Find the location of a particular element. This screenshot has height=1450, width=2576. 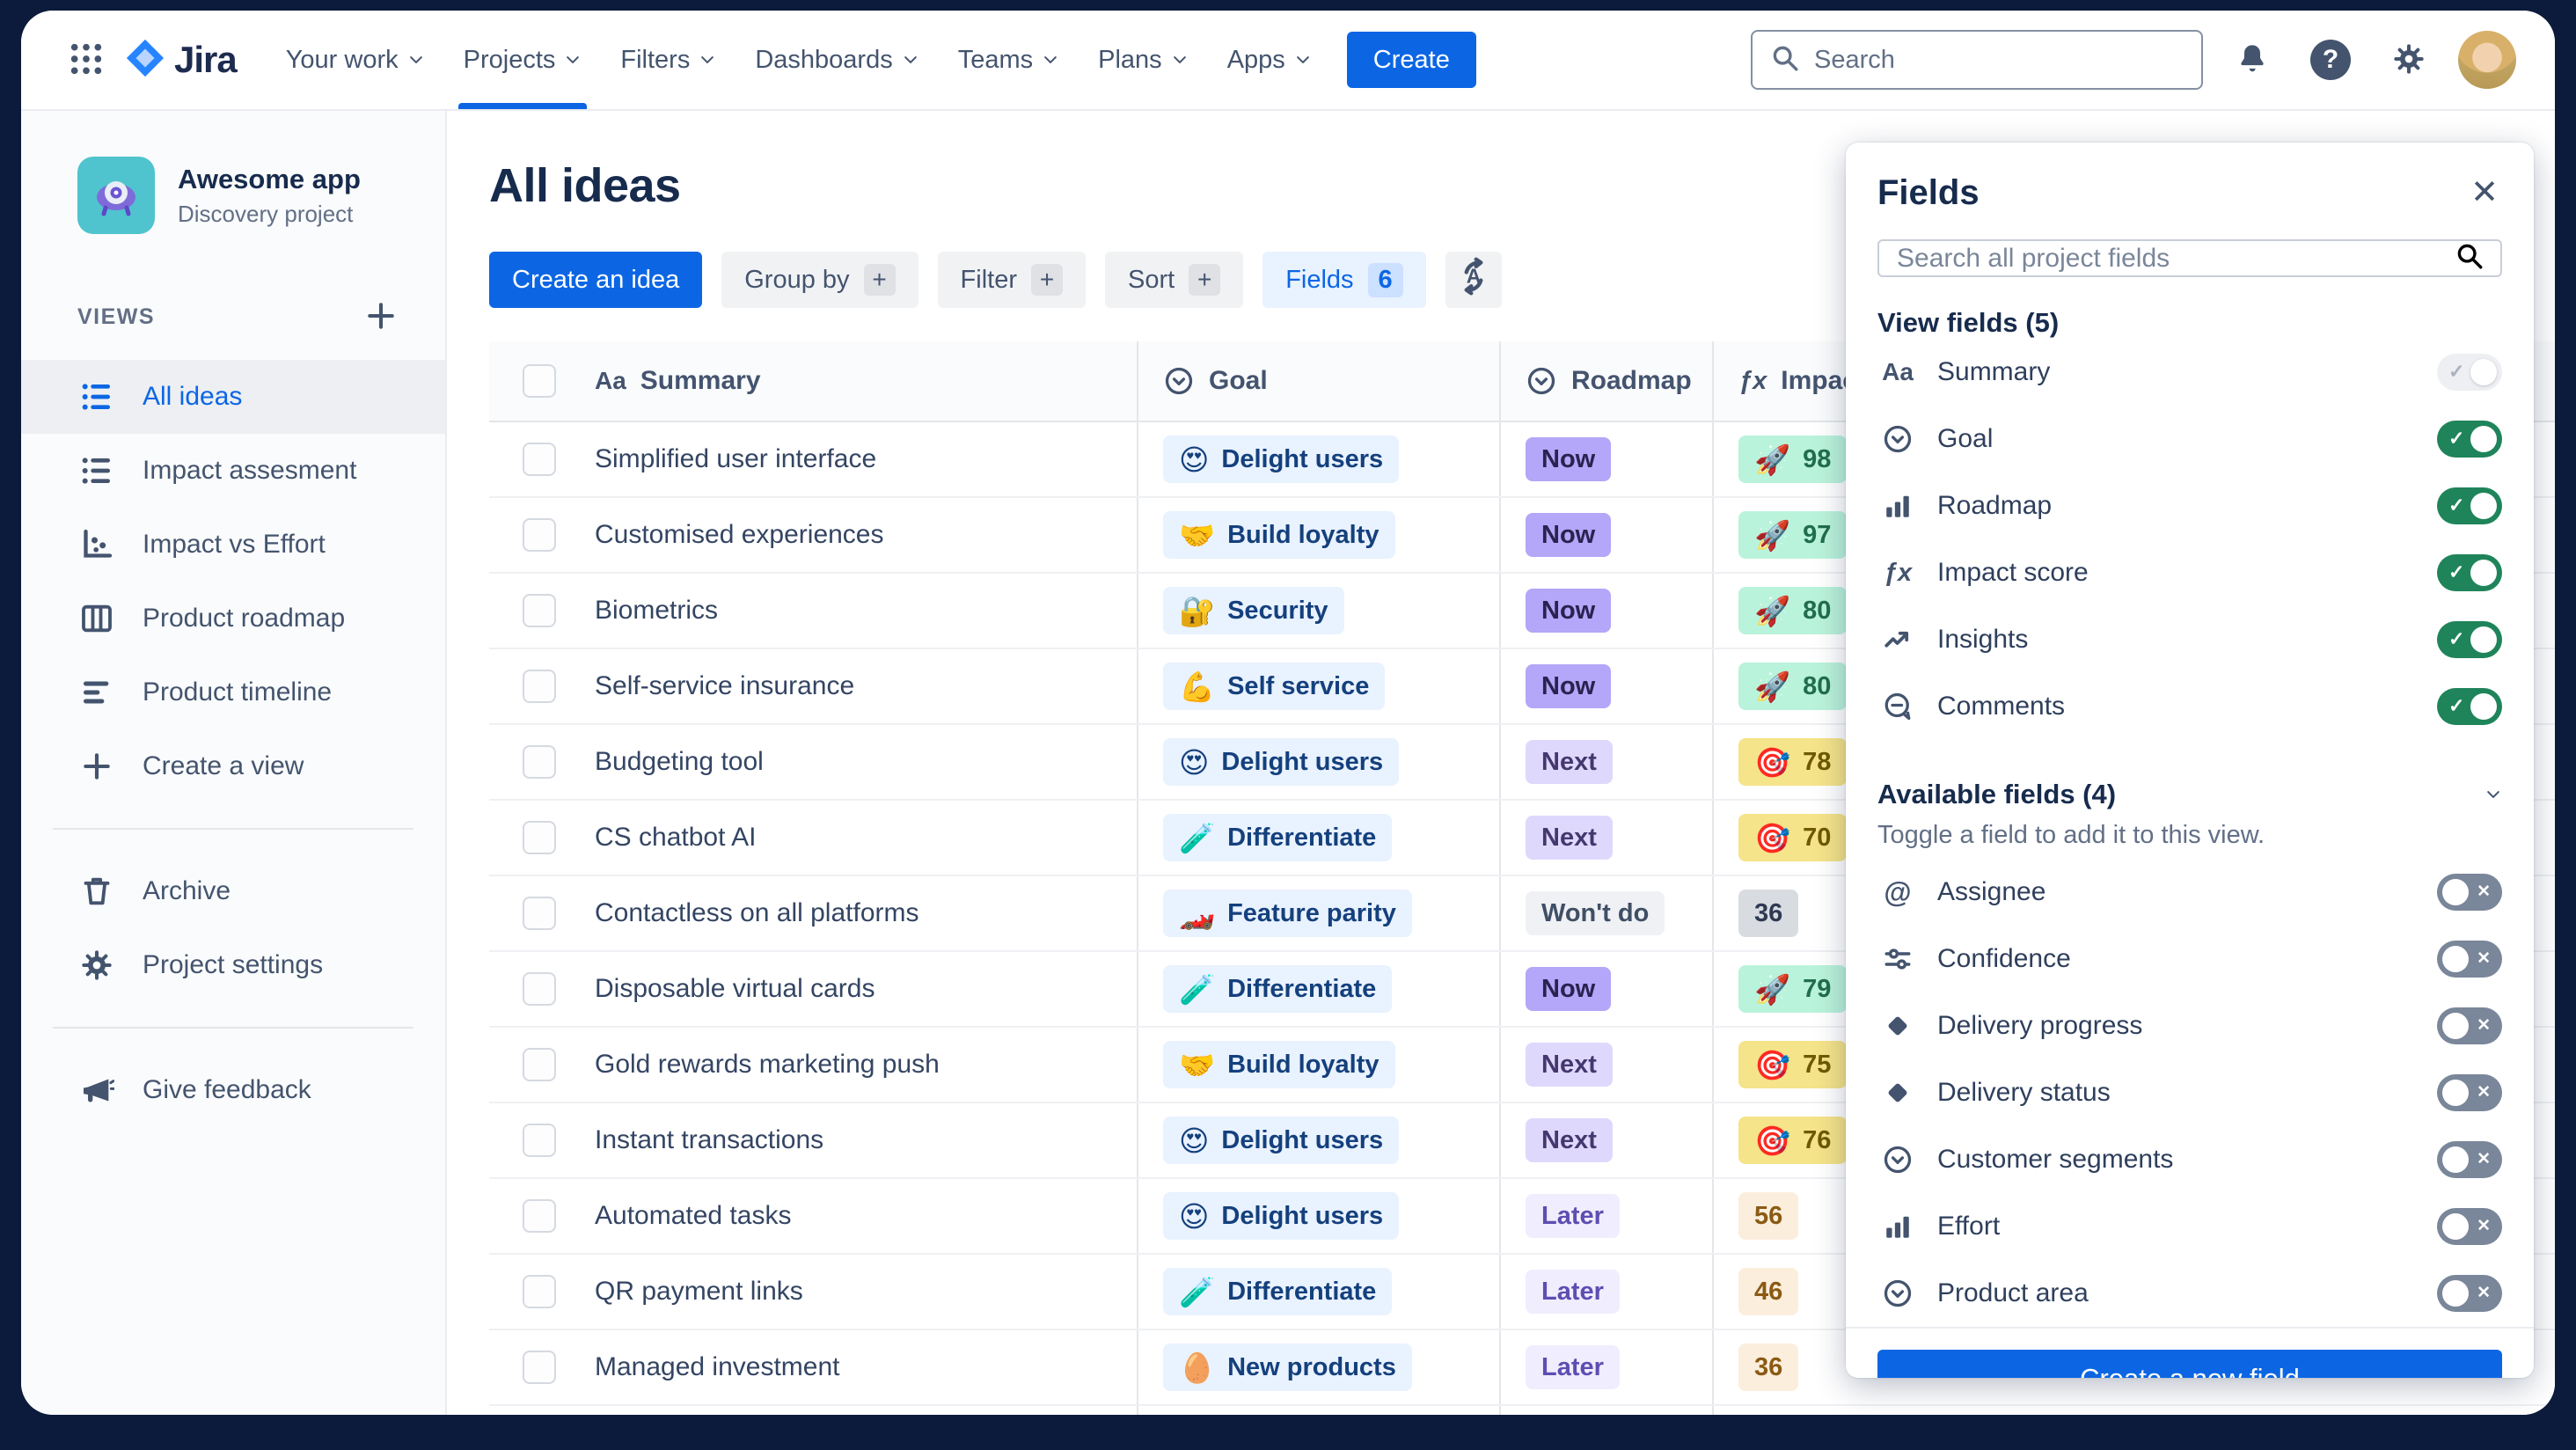

nav-item-your-work: Your work is located at coordinates (355, 60).